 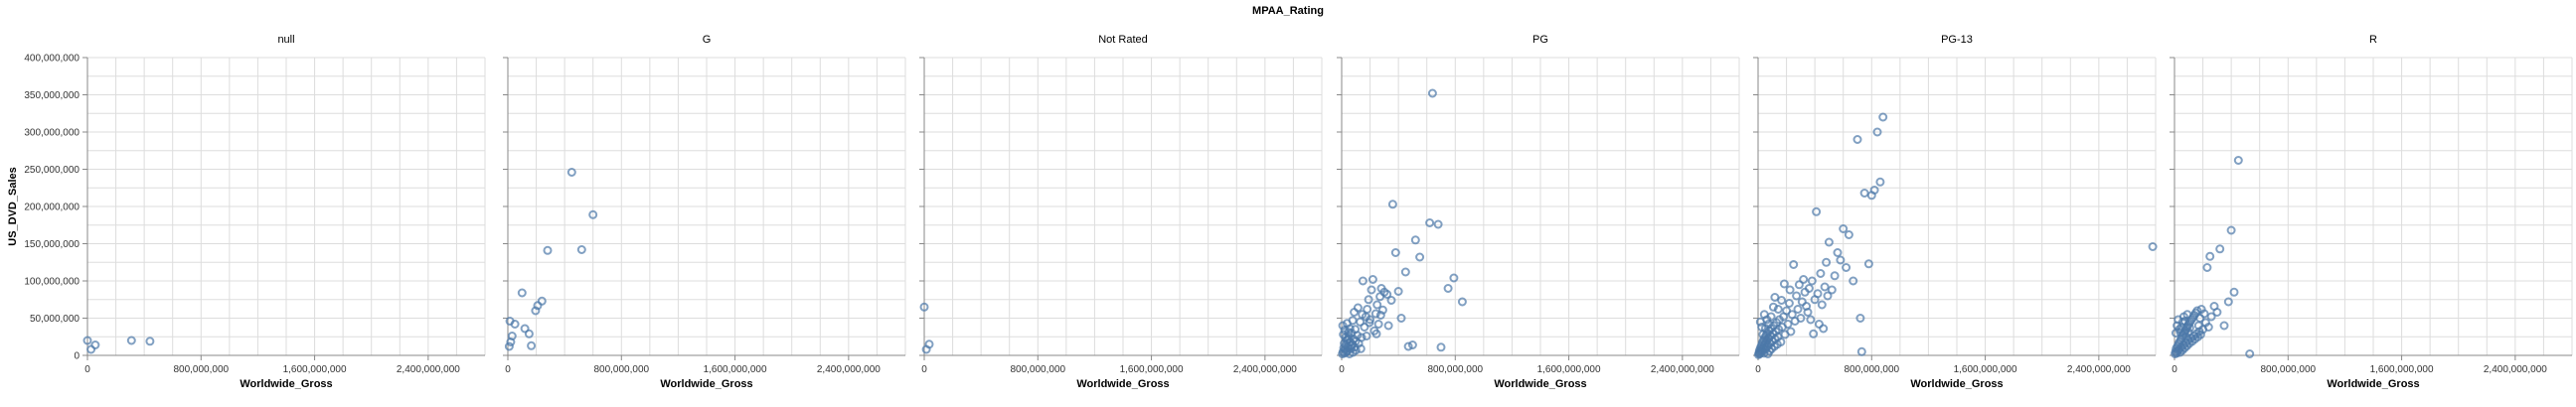 What do you see at coordinates (707, 40) in the screenshot?
I see `facet-label: G` at bounding box center [707, 40].